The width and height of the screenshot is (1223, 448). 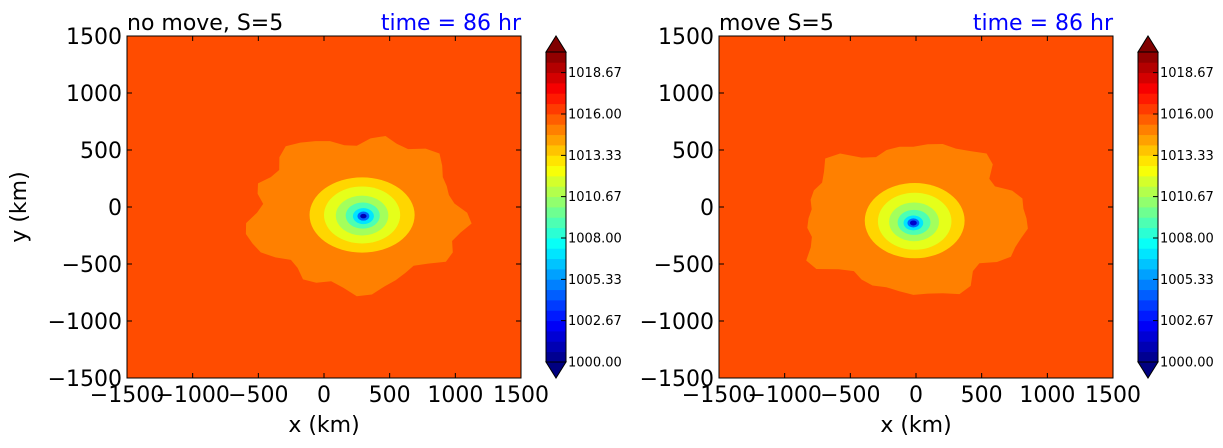 I want to click on y-axis-label: y (km), so click(x=19, y=206).